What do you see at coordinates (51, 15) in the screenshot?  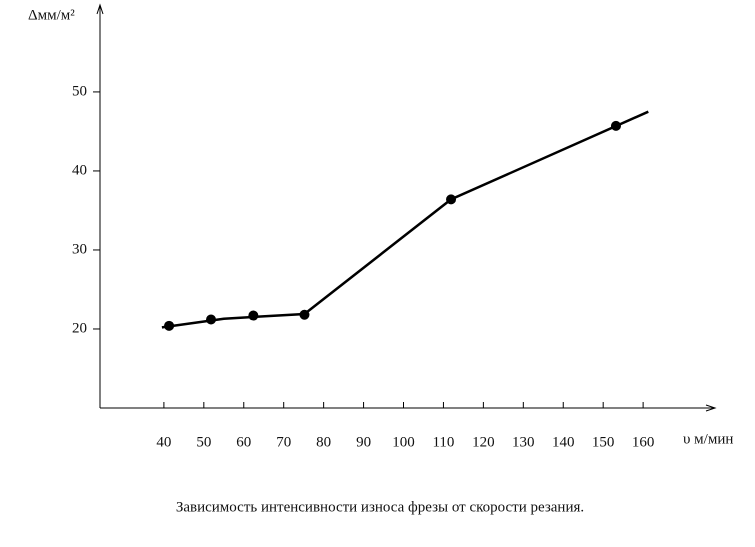 I see `y-axis-label: Δмм/м²` at bounding box center [51, 15].